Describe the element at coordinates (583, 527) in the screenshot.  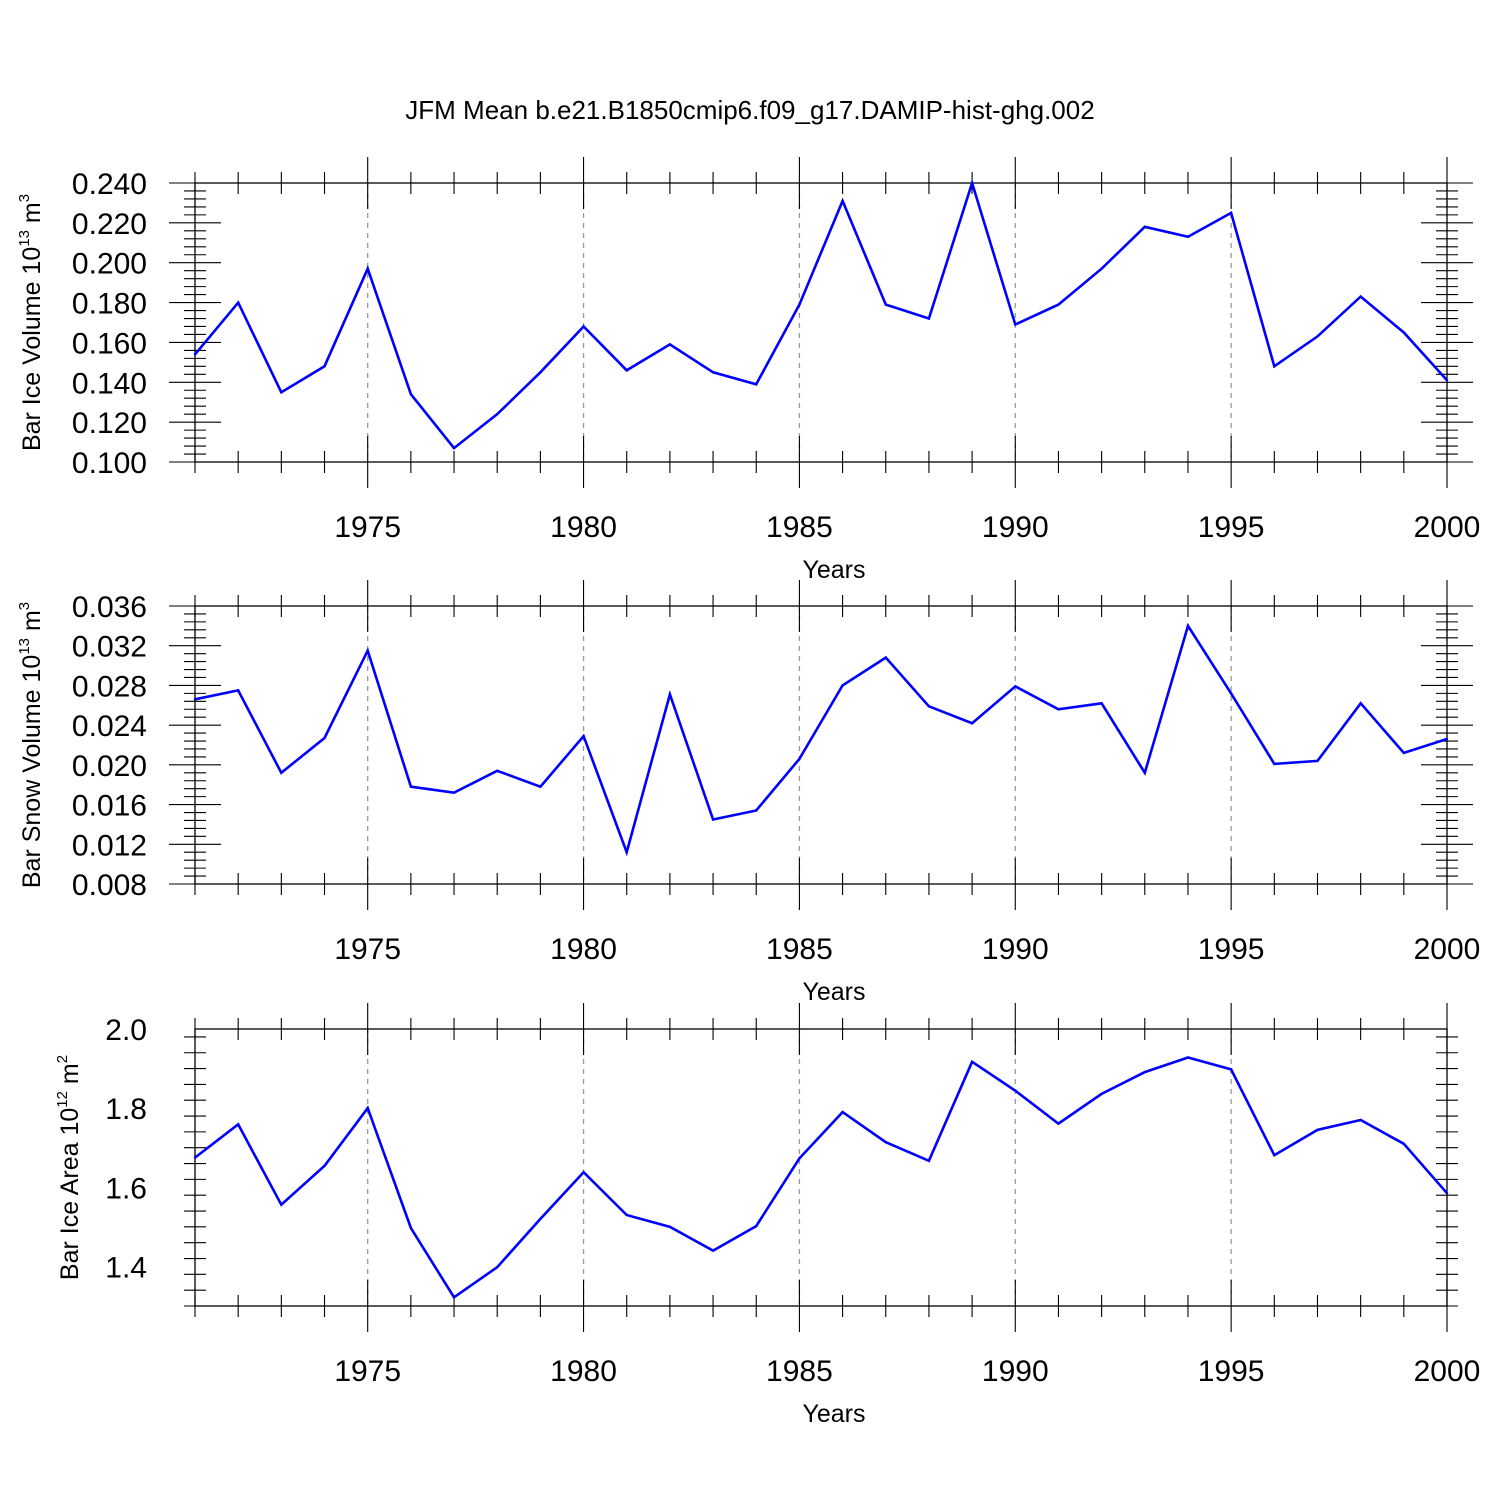
I see `x-tick-label: 1980` at that location.